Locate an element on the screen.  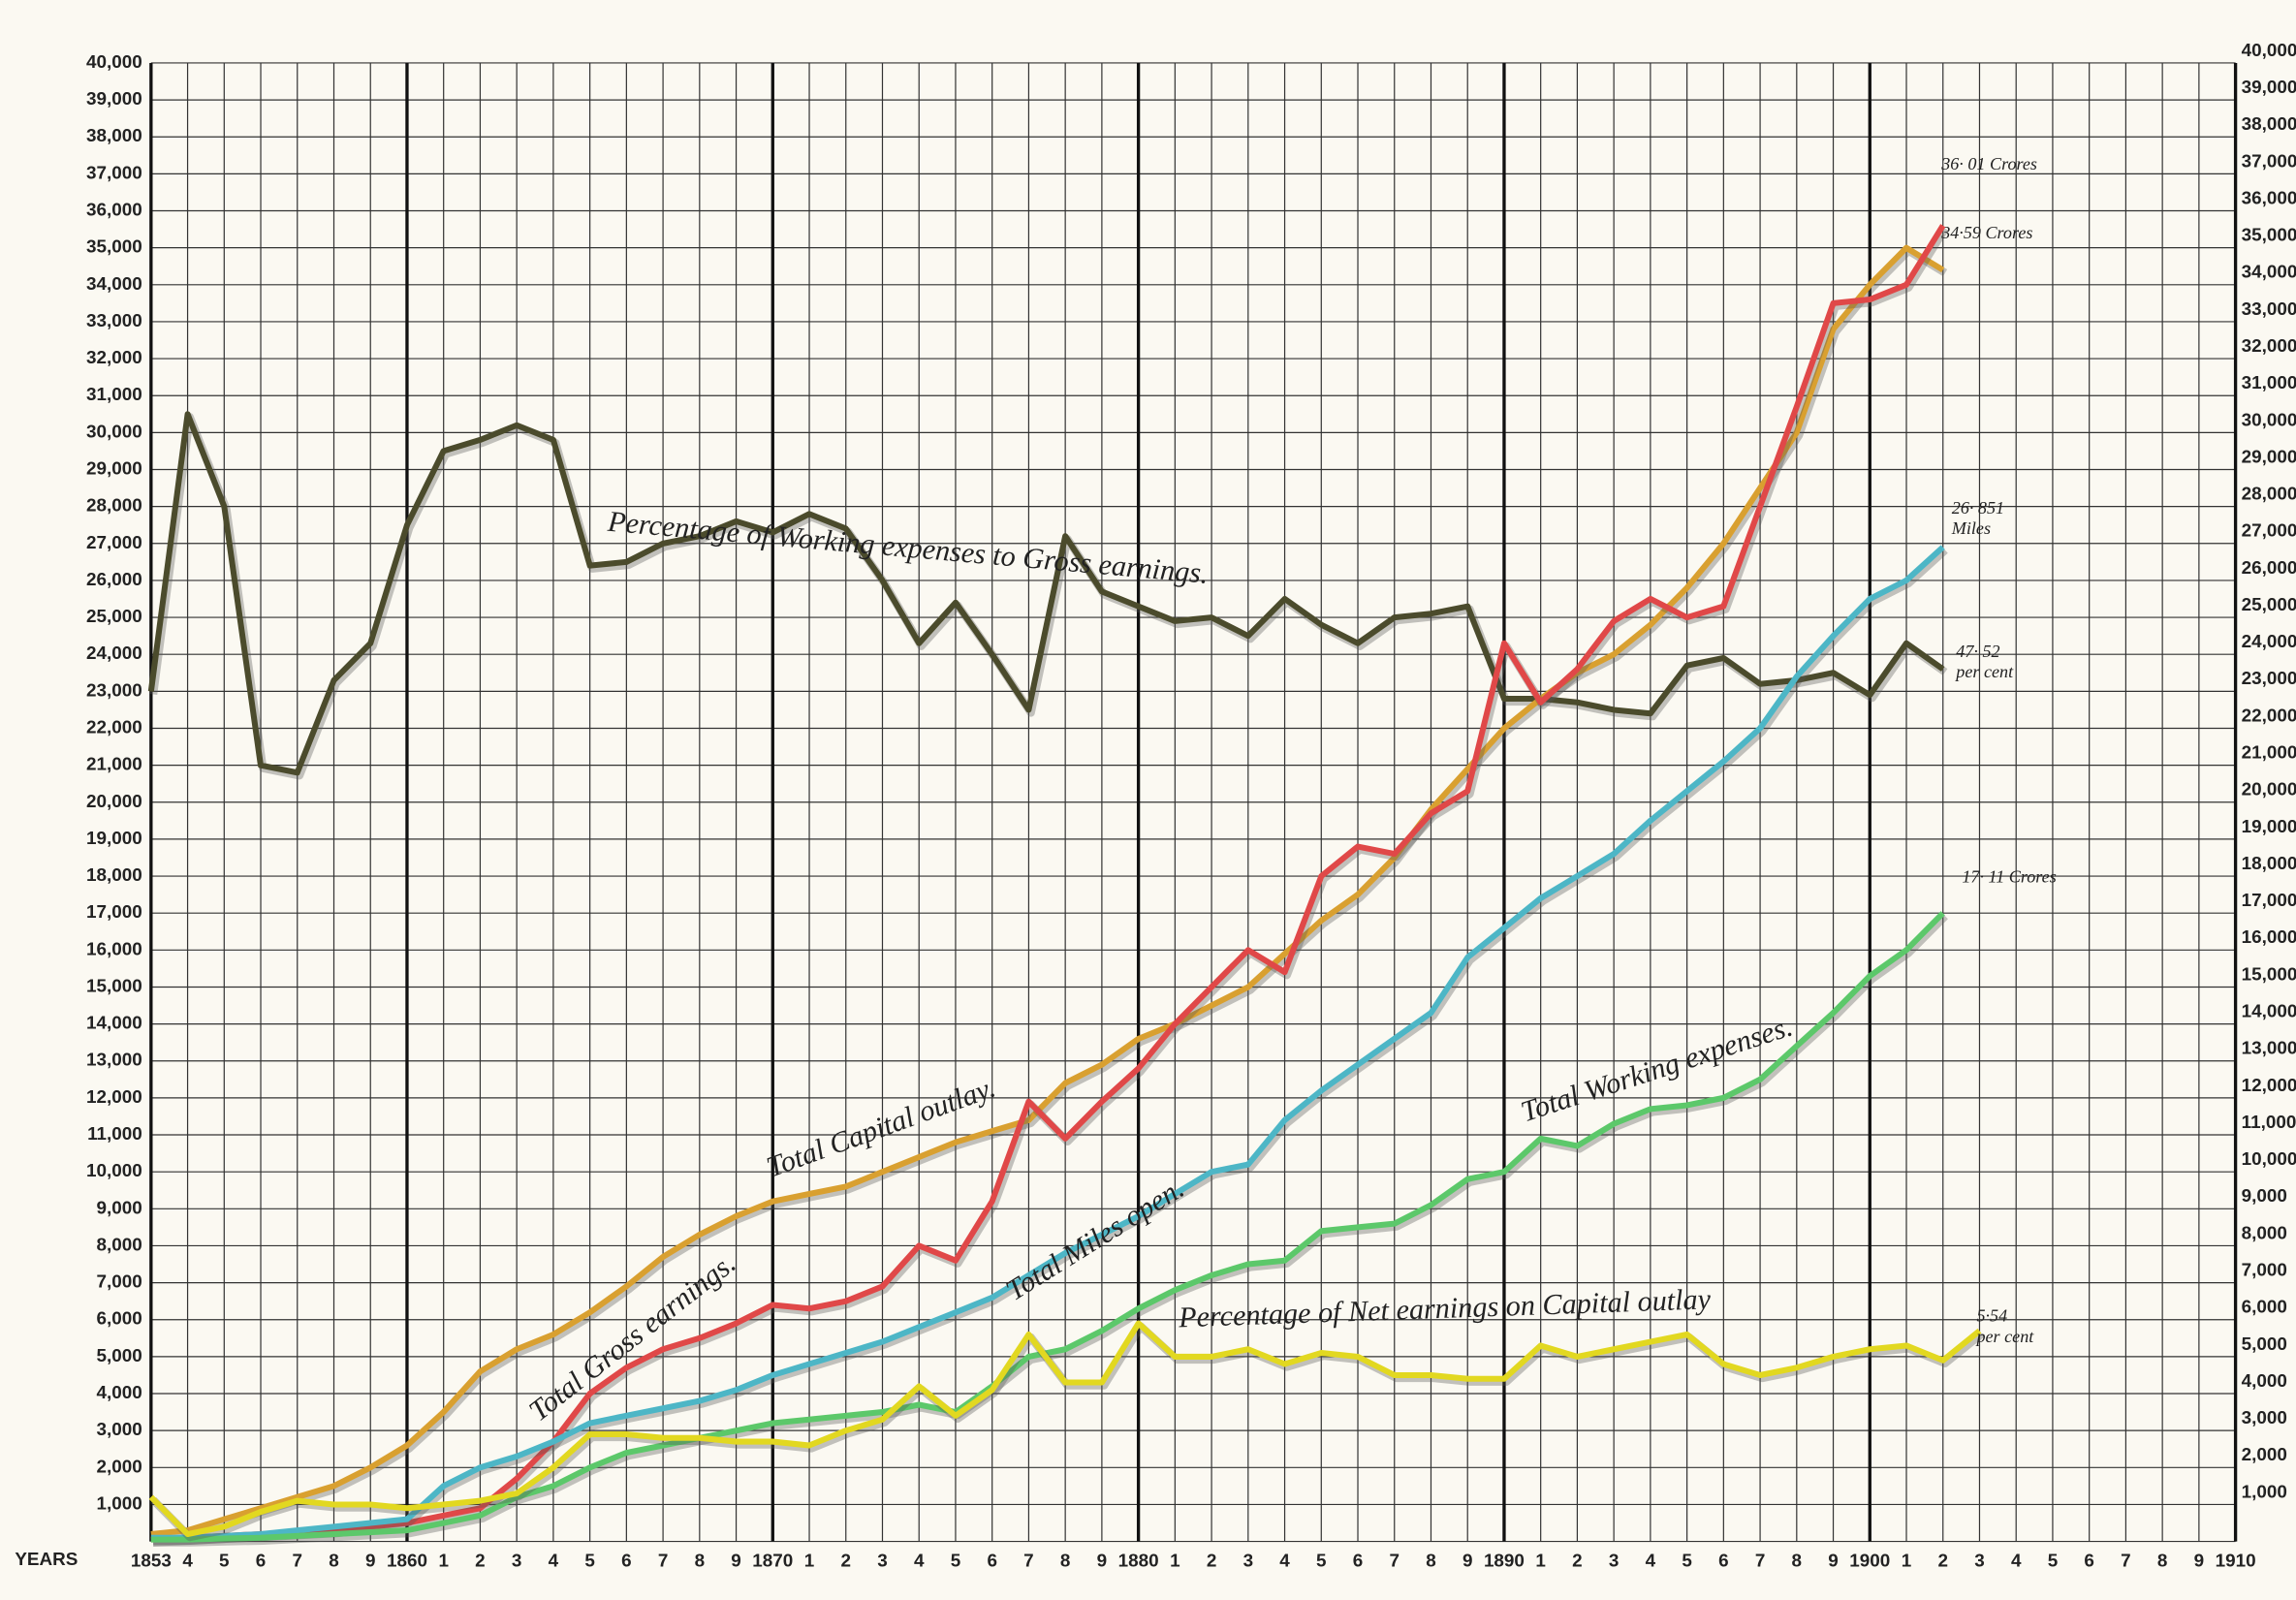
y2-tick-label: 14,000 is located at coordinates (2269, 1012).